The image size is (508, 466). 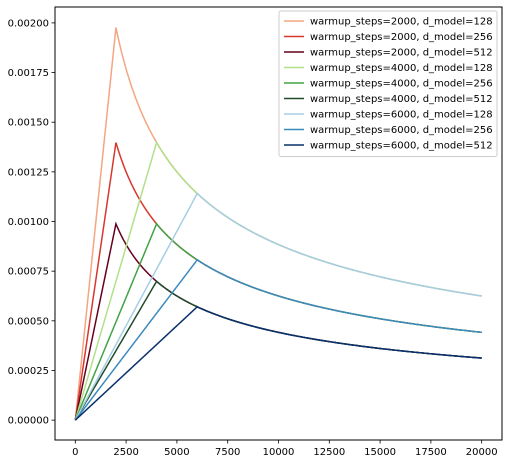 I want to click on x-tick-label: 10000, so click(x=279, y=452).